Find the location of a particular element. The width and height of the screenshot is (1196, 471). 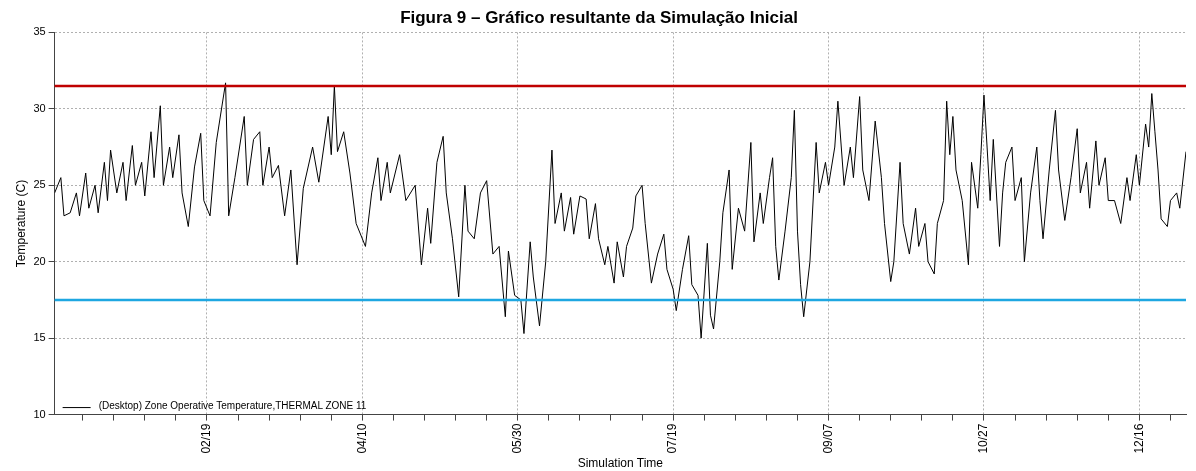

chart-title: Figura 9 – Gráfico resultante da Simulação Inicial is located at coordinates (599, 17).